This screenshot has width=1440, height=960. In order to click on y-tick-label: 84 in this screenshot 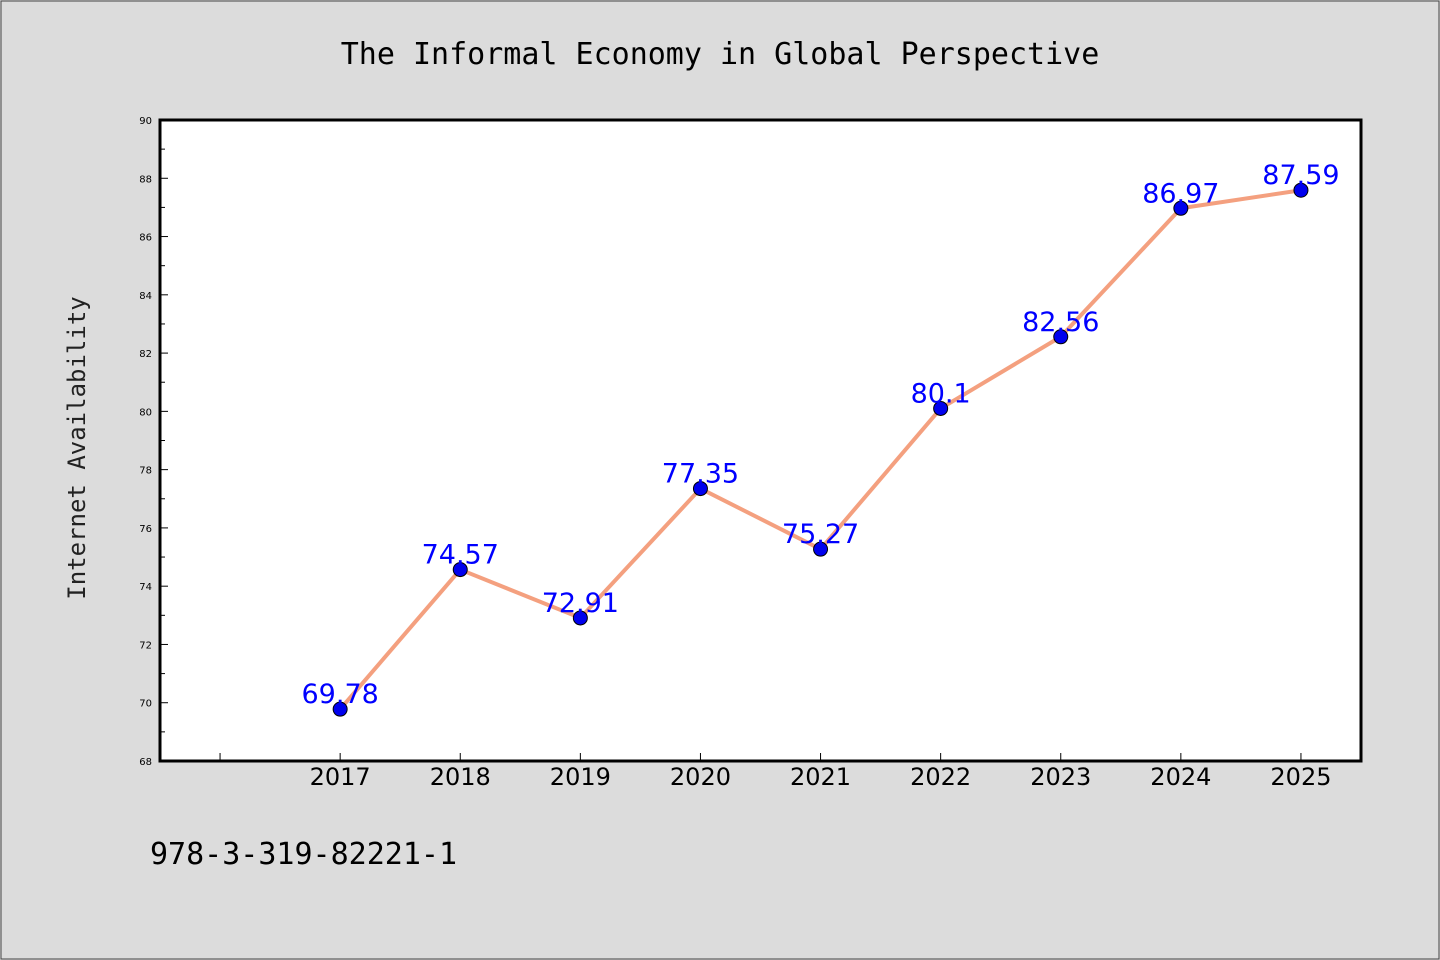, I will do `click(145, 296)`.